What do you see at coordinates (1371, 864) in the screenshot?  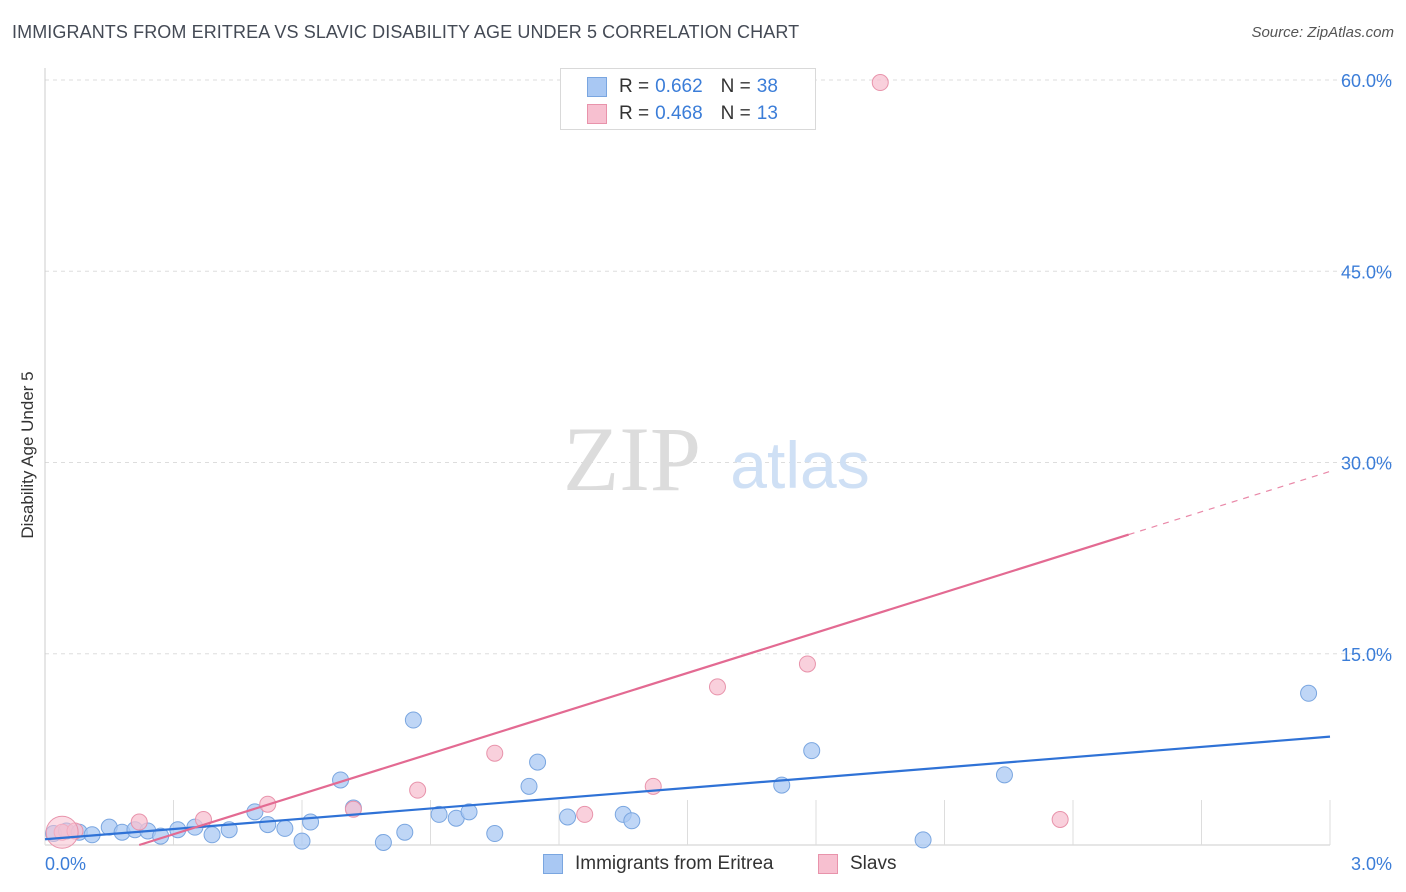 I see `x-tick-label: 3.0%` at bounding box center [1371, 864].